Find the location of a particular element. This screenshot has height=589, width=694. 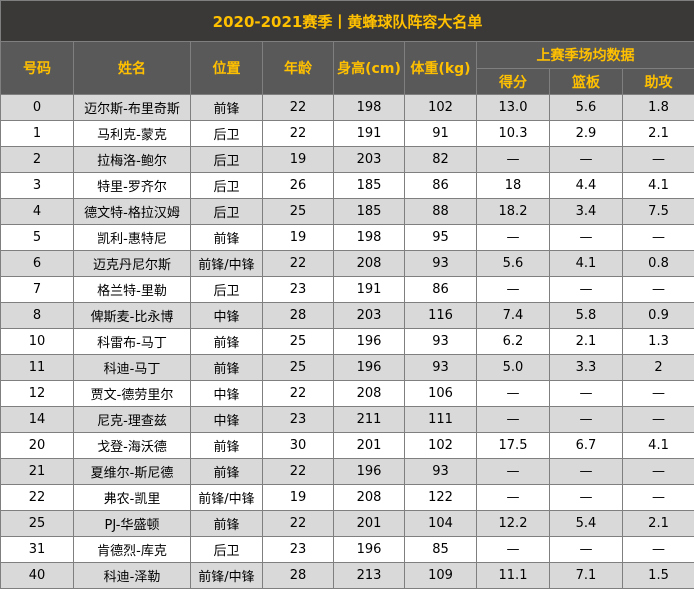

cell-assists: 7.5 is located at coordinates (658, 212).